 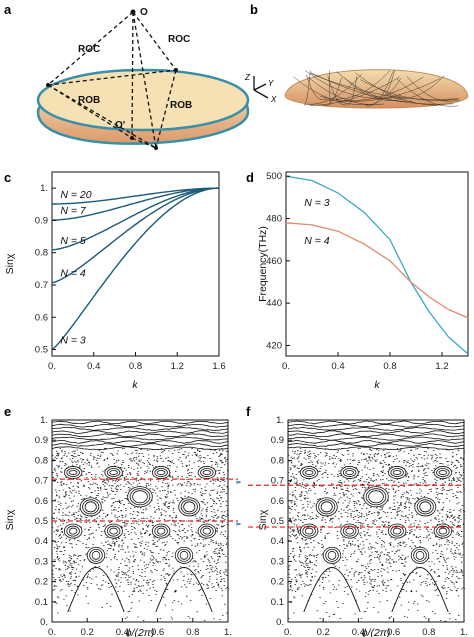 I want to click on panel-letter-c: c, so click(x=7, y=177).